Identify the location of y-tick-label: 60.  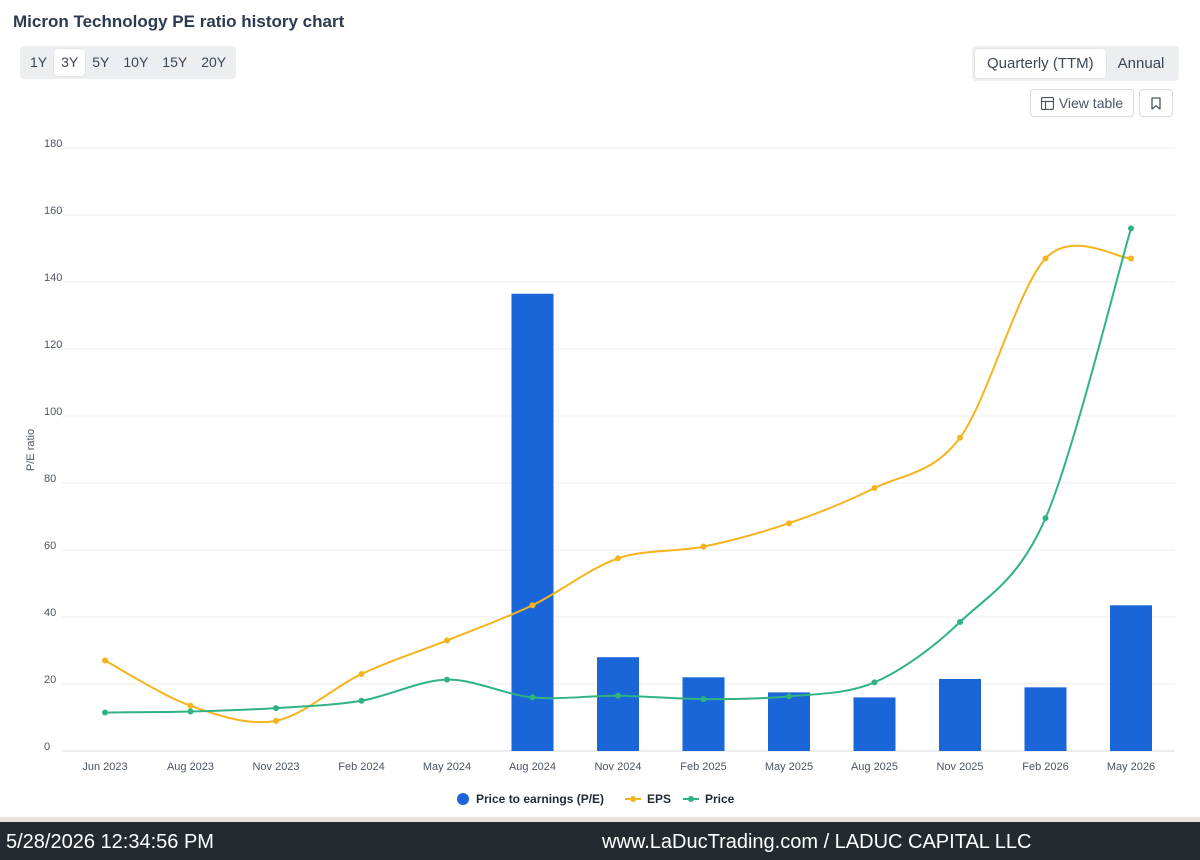
(50, 546).